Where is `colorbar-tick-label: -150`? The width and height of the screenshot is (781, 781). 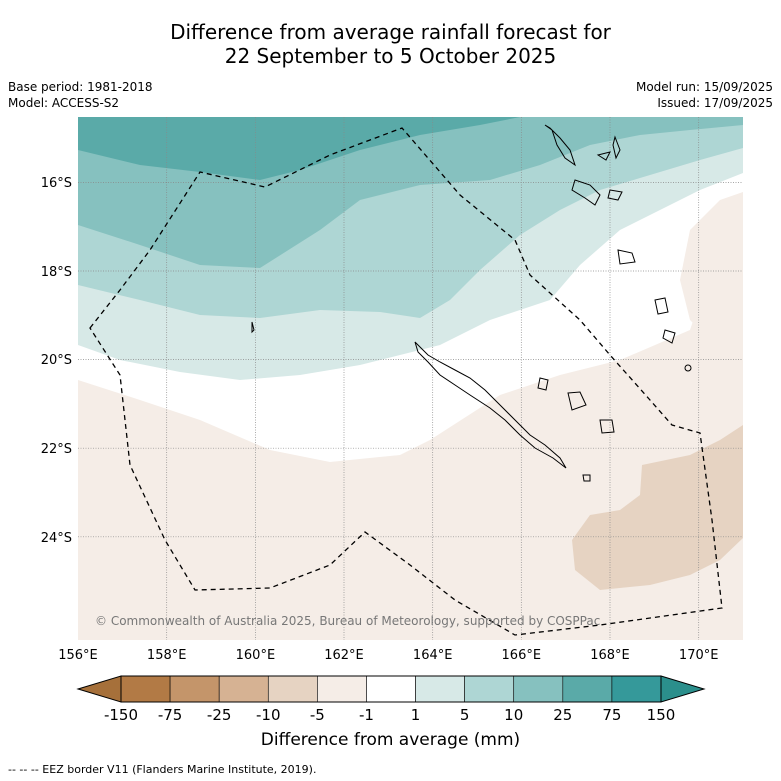 colorbar-tick-label: -150 is located at coordinates (121, 715).